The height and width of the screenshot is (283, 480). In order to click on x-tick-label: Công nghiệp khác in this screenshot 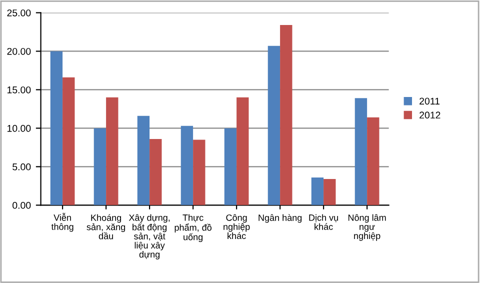, I will do `click(237, 227)`.